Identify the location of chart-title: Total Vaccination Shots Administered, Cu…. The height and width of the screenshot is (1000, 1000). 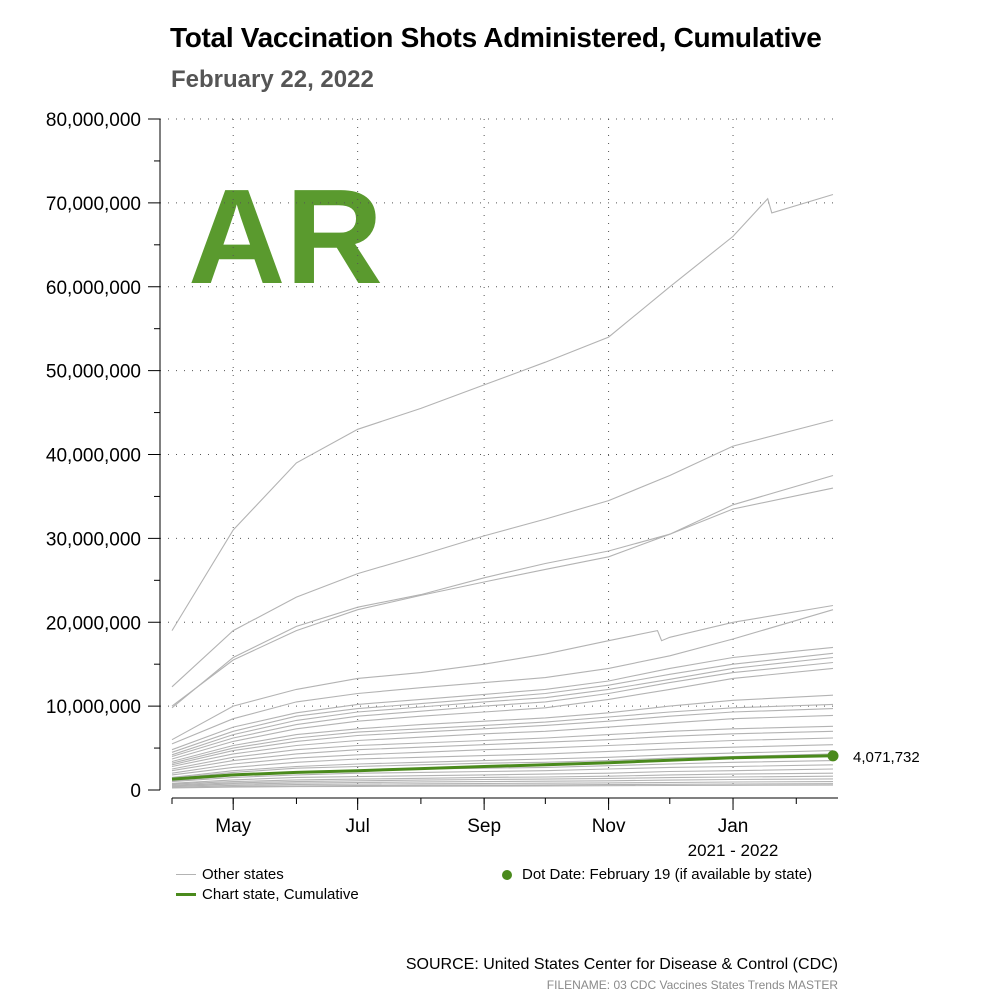
(496, 37).